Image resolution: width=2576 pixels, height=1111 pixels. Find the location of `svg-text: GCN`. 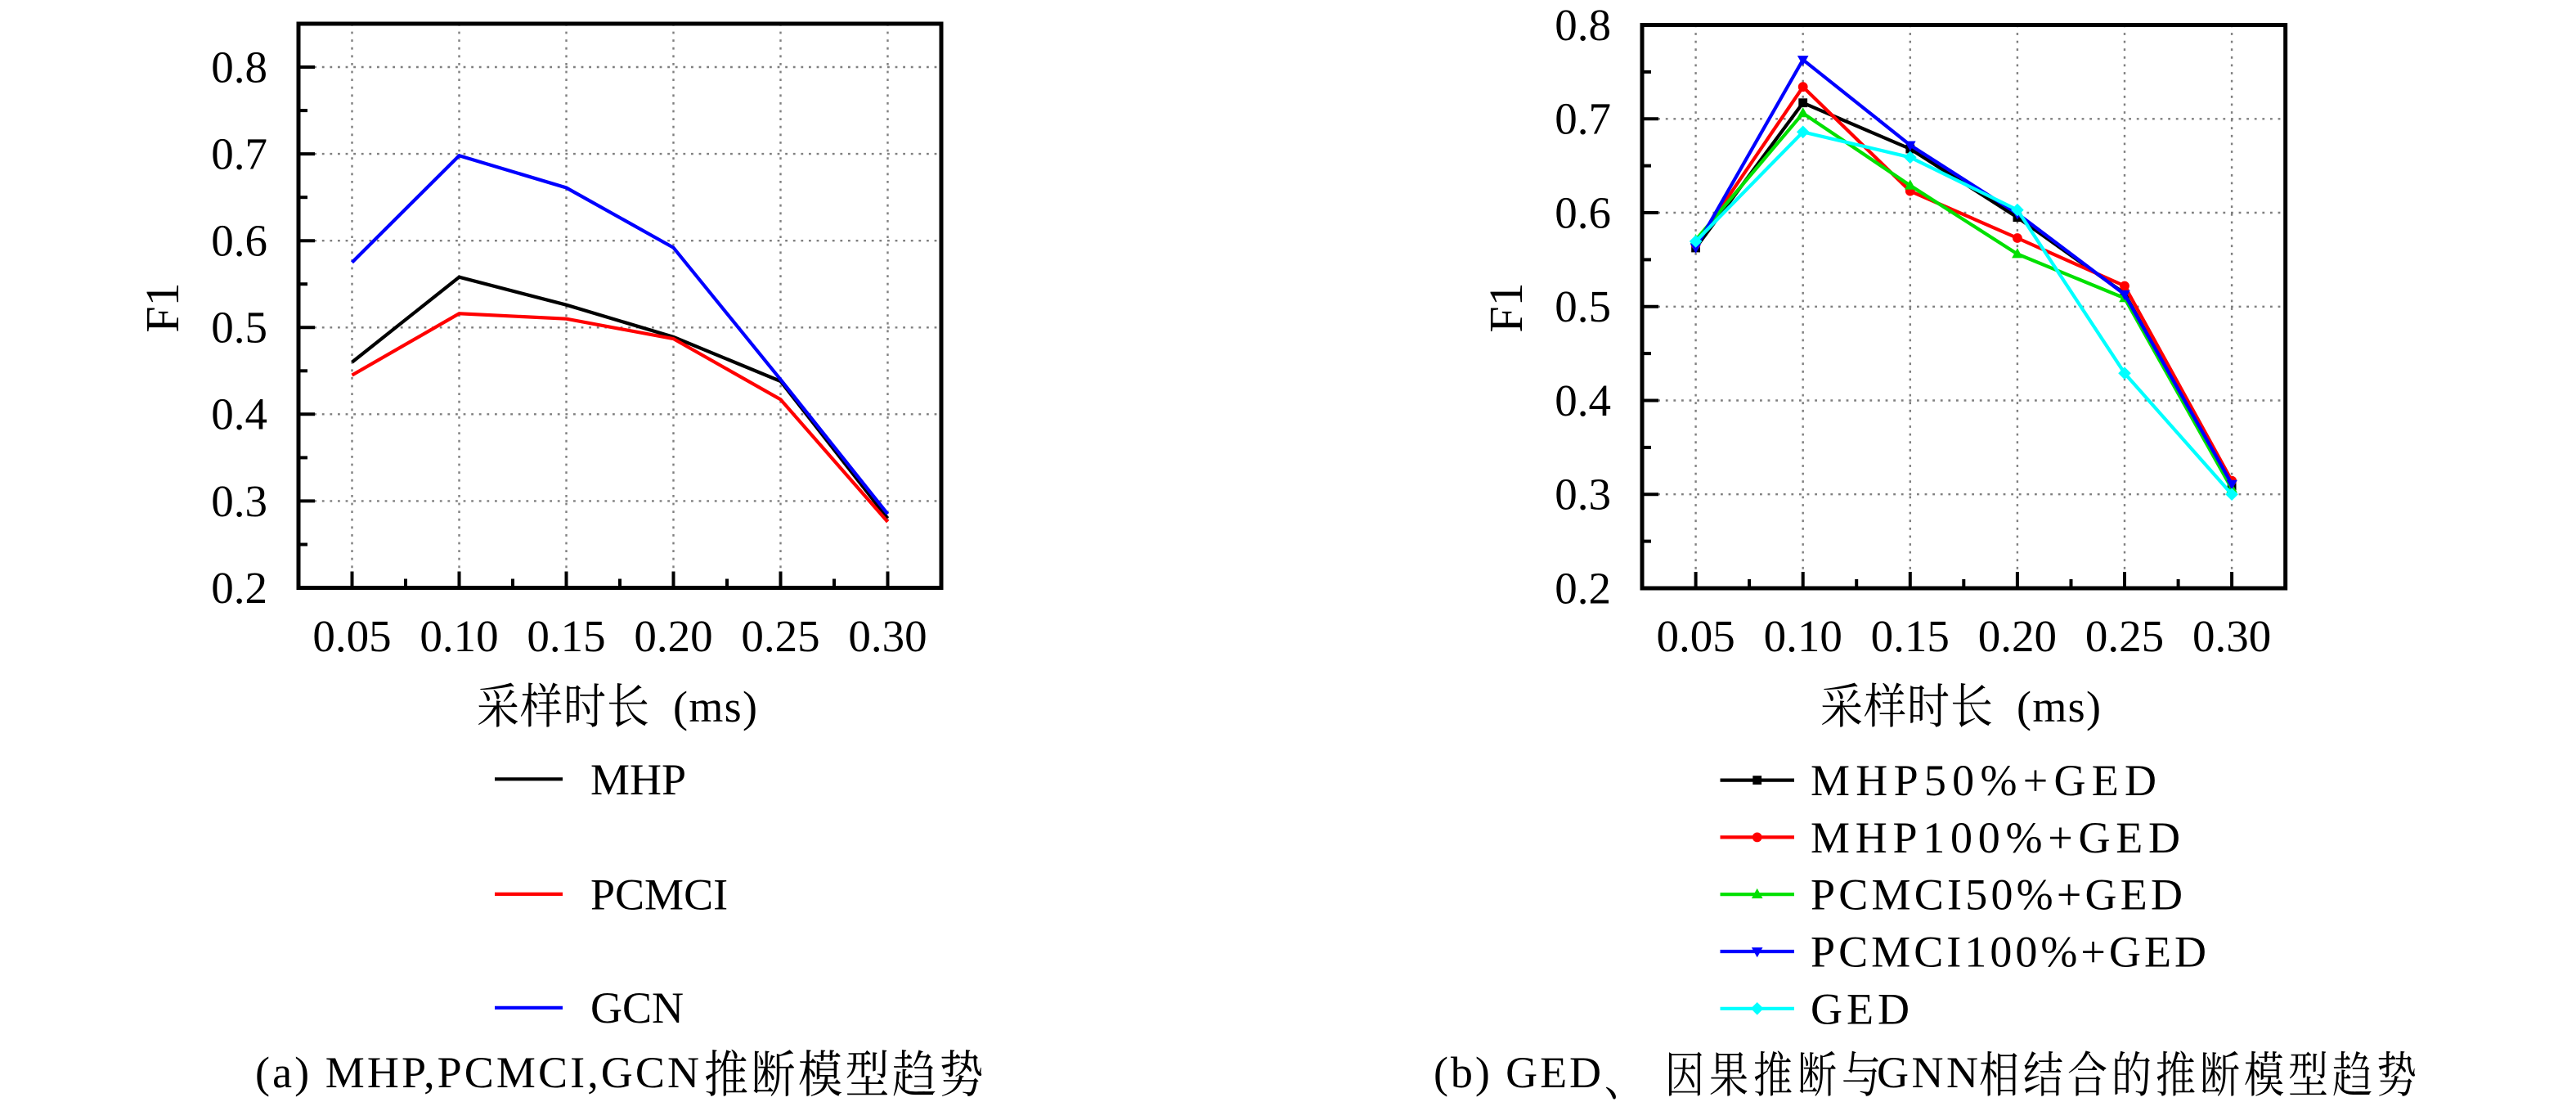

svg-text: GCN is located at coordinates (637, 1007).